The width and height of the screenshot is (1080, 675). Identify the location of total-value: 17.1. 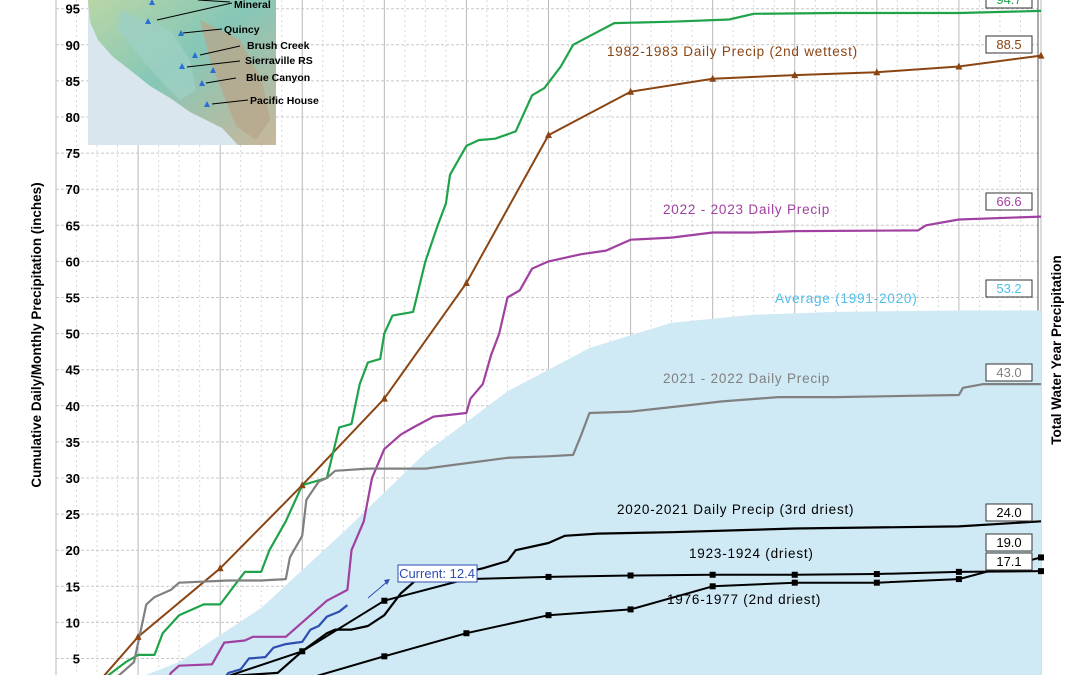
(1008, 561).